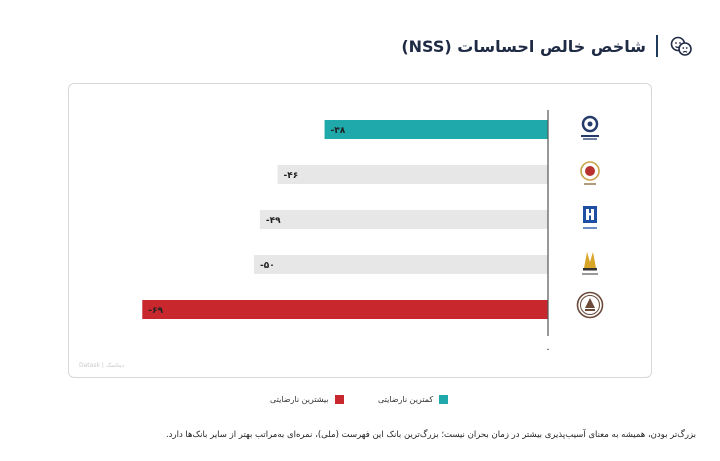 Image resolution: width=720 pixels, height=461 pixels. What do you see at coordinates (590, 173) in the screenshot?
I see `bank-mehr-iran-logo` at bounding box center [590, 173].